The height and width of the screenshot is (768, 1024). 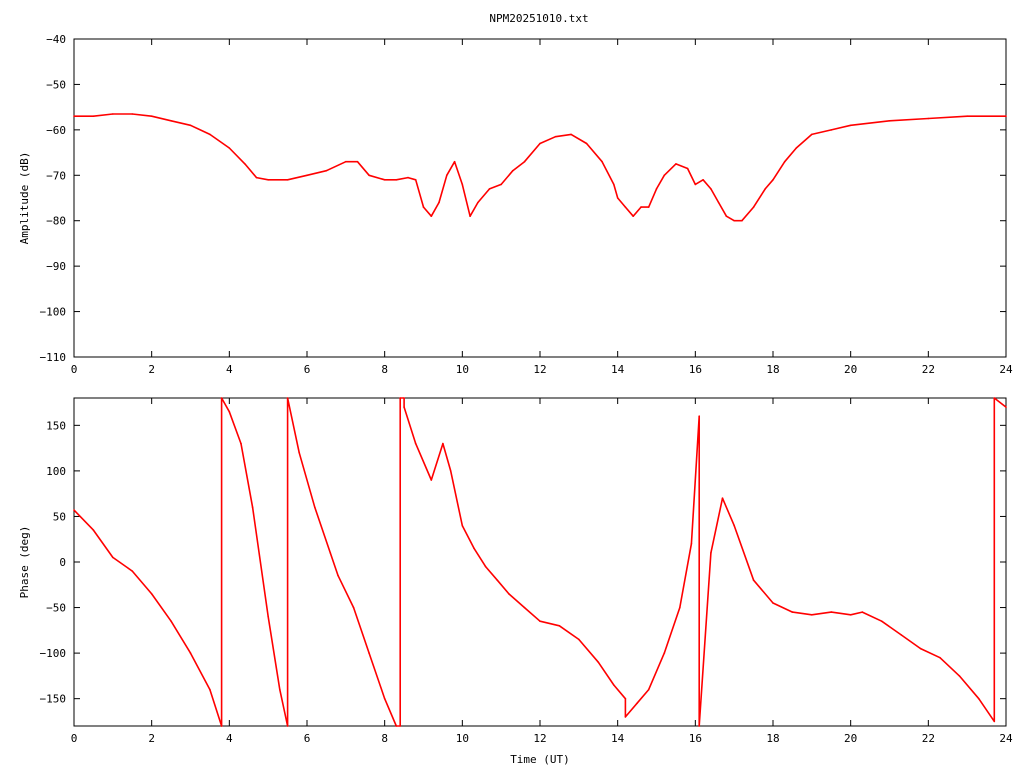 I want to click on x-tick-label: 6, so click(x=307, y=738).